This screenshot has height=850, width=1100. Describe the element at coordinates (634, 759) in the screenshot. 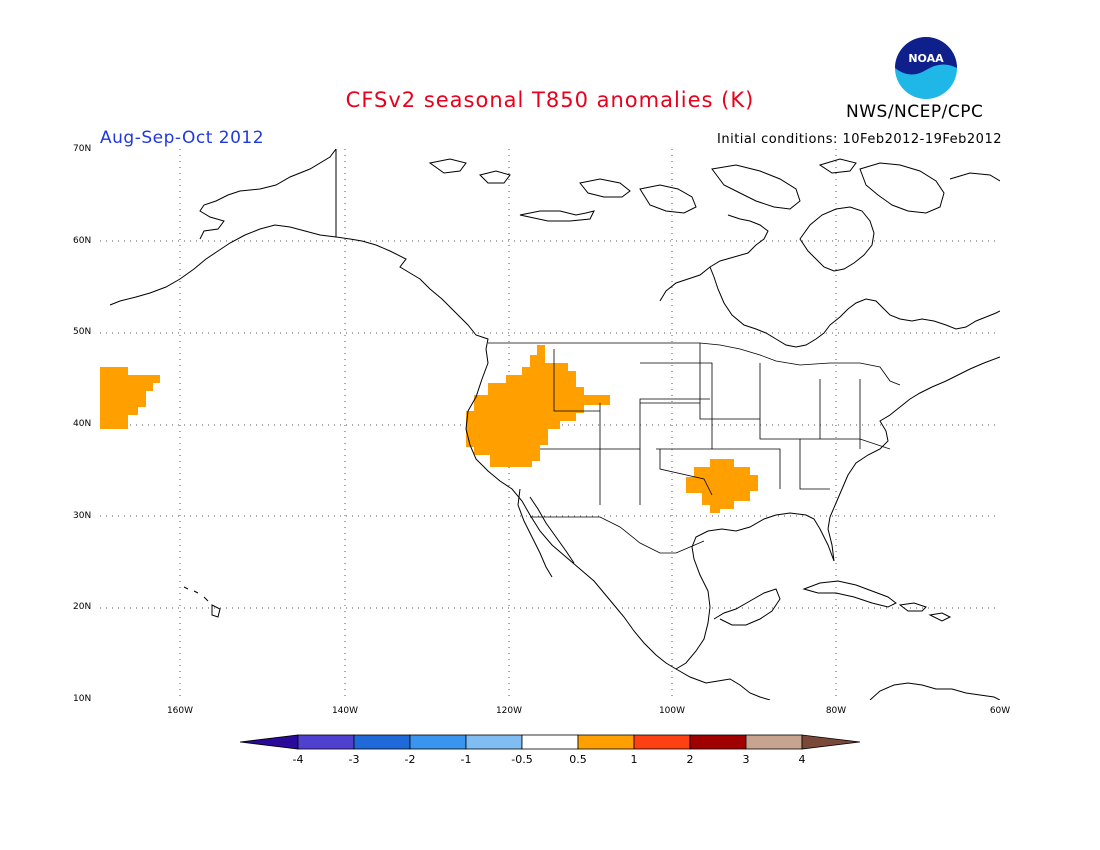

I see `colorbar-label: 1` at that location.